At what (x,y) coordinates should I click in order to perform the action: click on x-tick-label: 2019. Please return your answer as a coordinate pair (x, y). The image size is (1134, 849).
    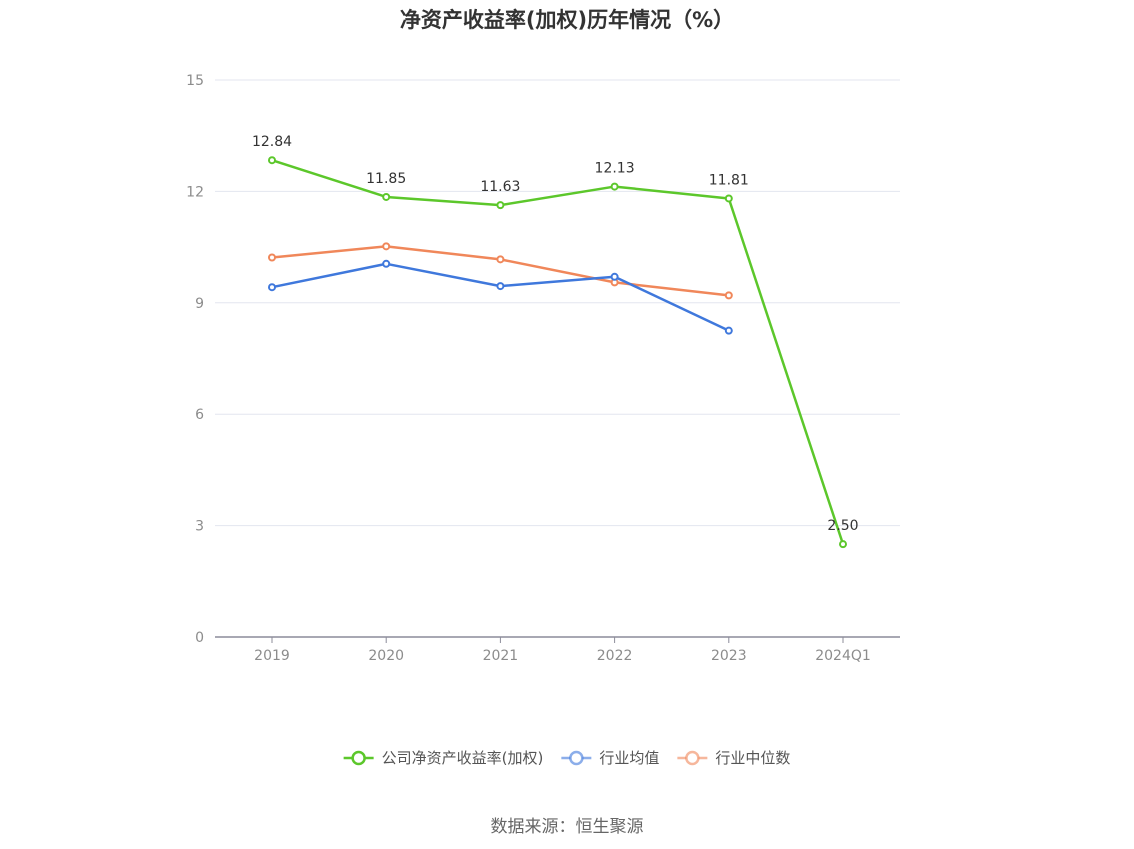
    Looking at the image, I should click on (272, 656).